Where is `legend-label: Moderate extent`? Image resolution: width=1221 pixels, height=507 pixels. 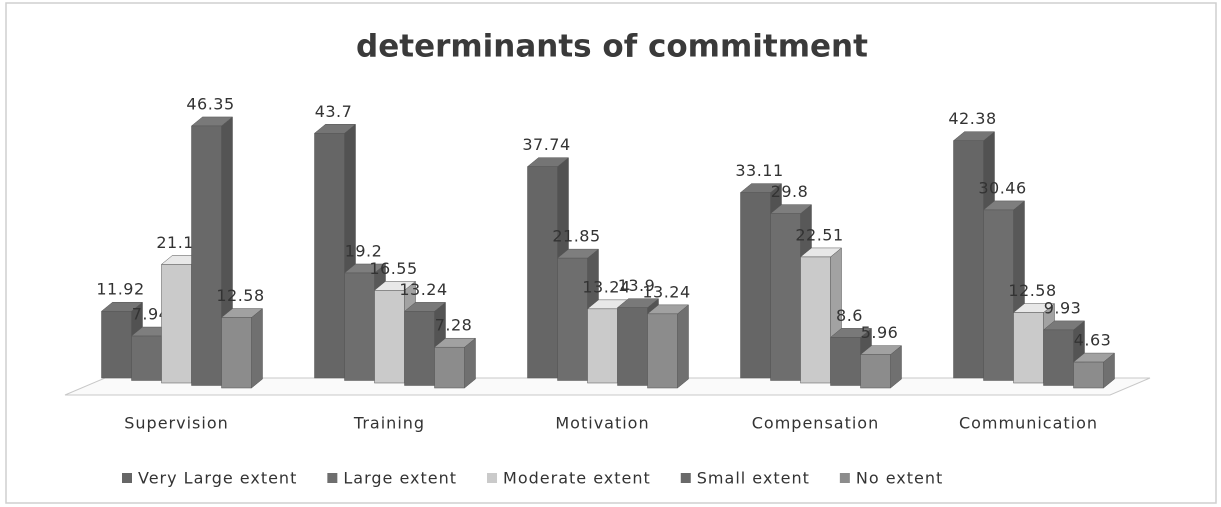 legend-label: Moderate extent is located at coordinates (577, 478).